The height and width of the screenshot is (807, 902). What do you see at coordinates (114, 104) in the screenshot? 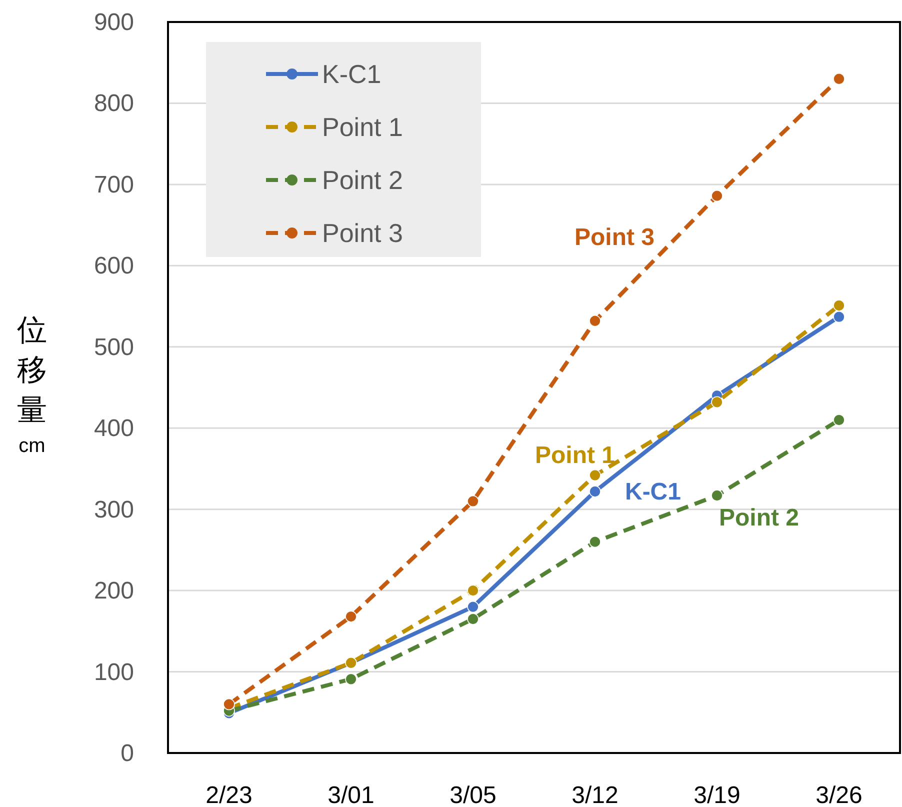
I see `y-tick-label: 800` at bounding box center [114, 104].